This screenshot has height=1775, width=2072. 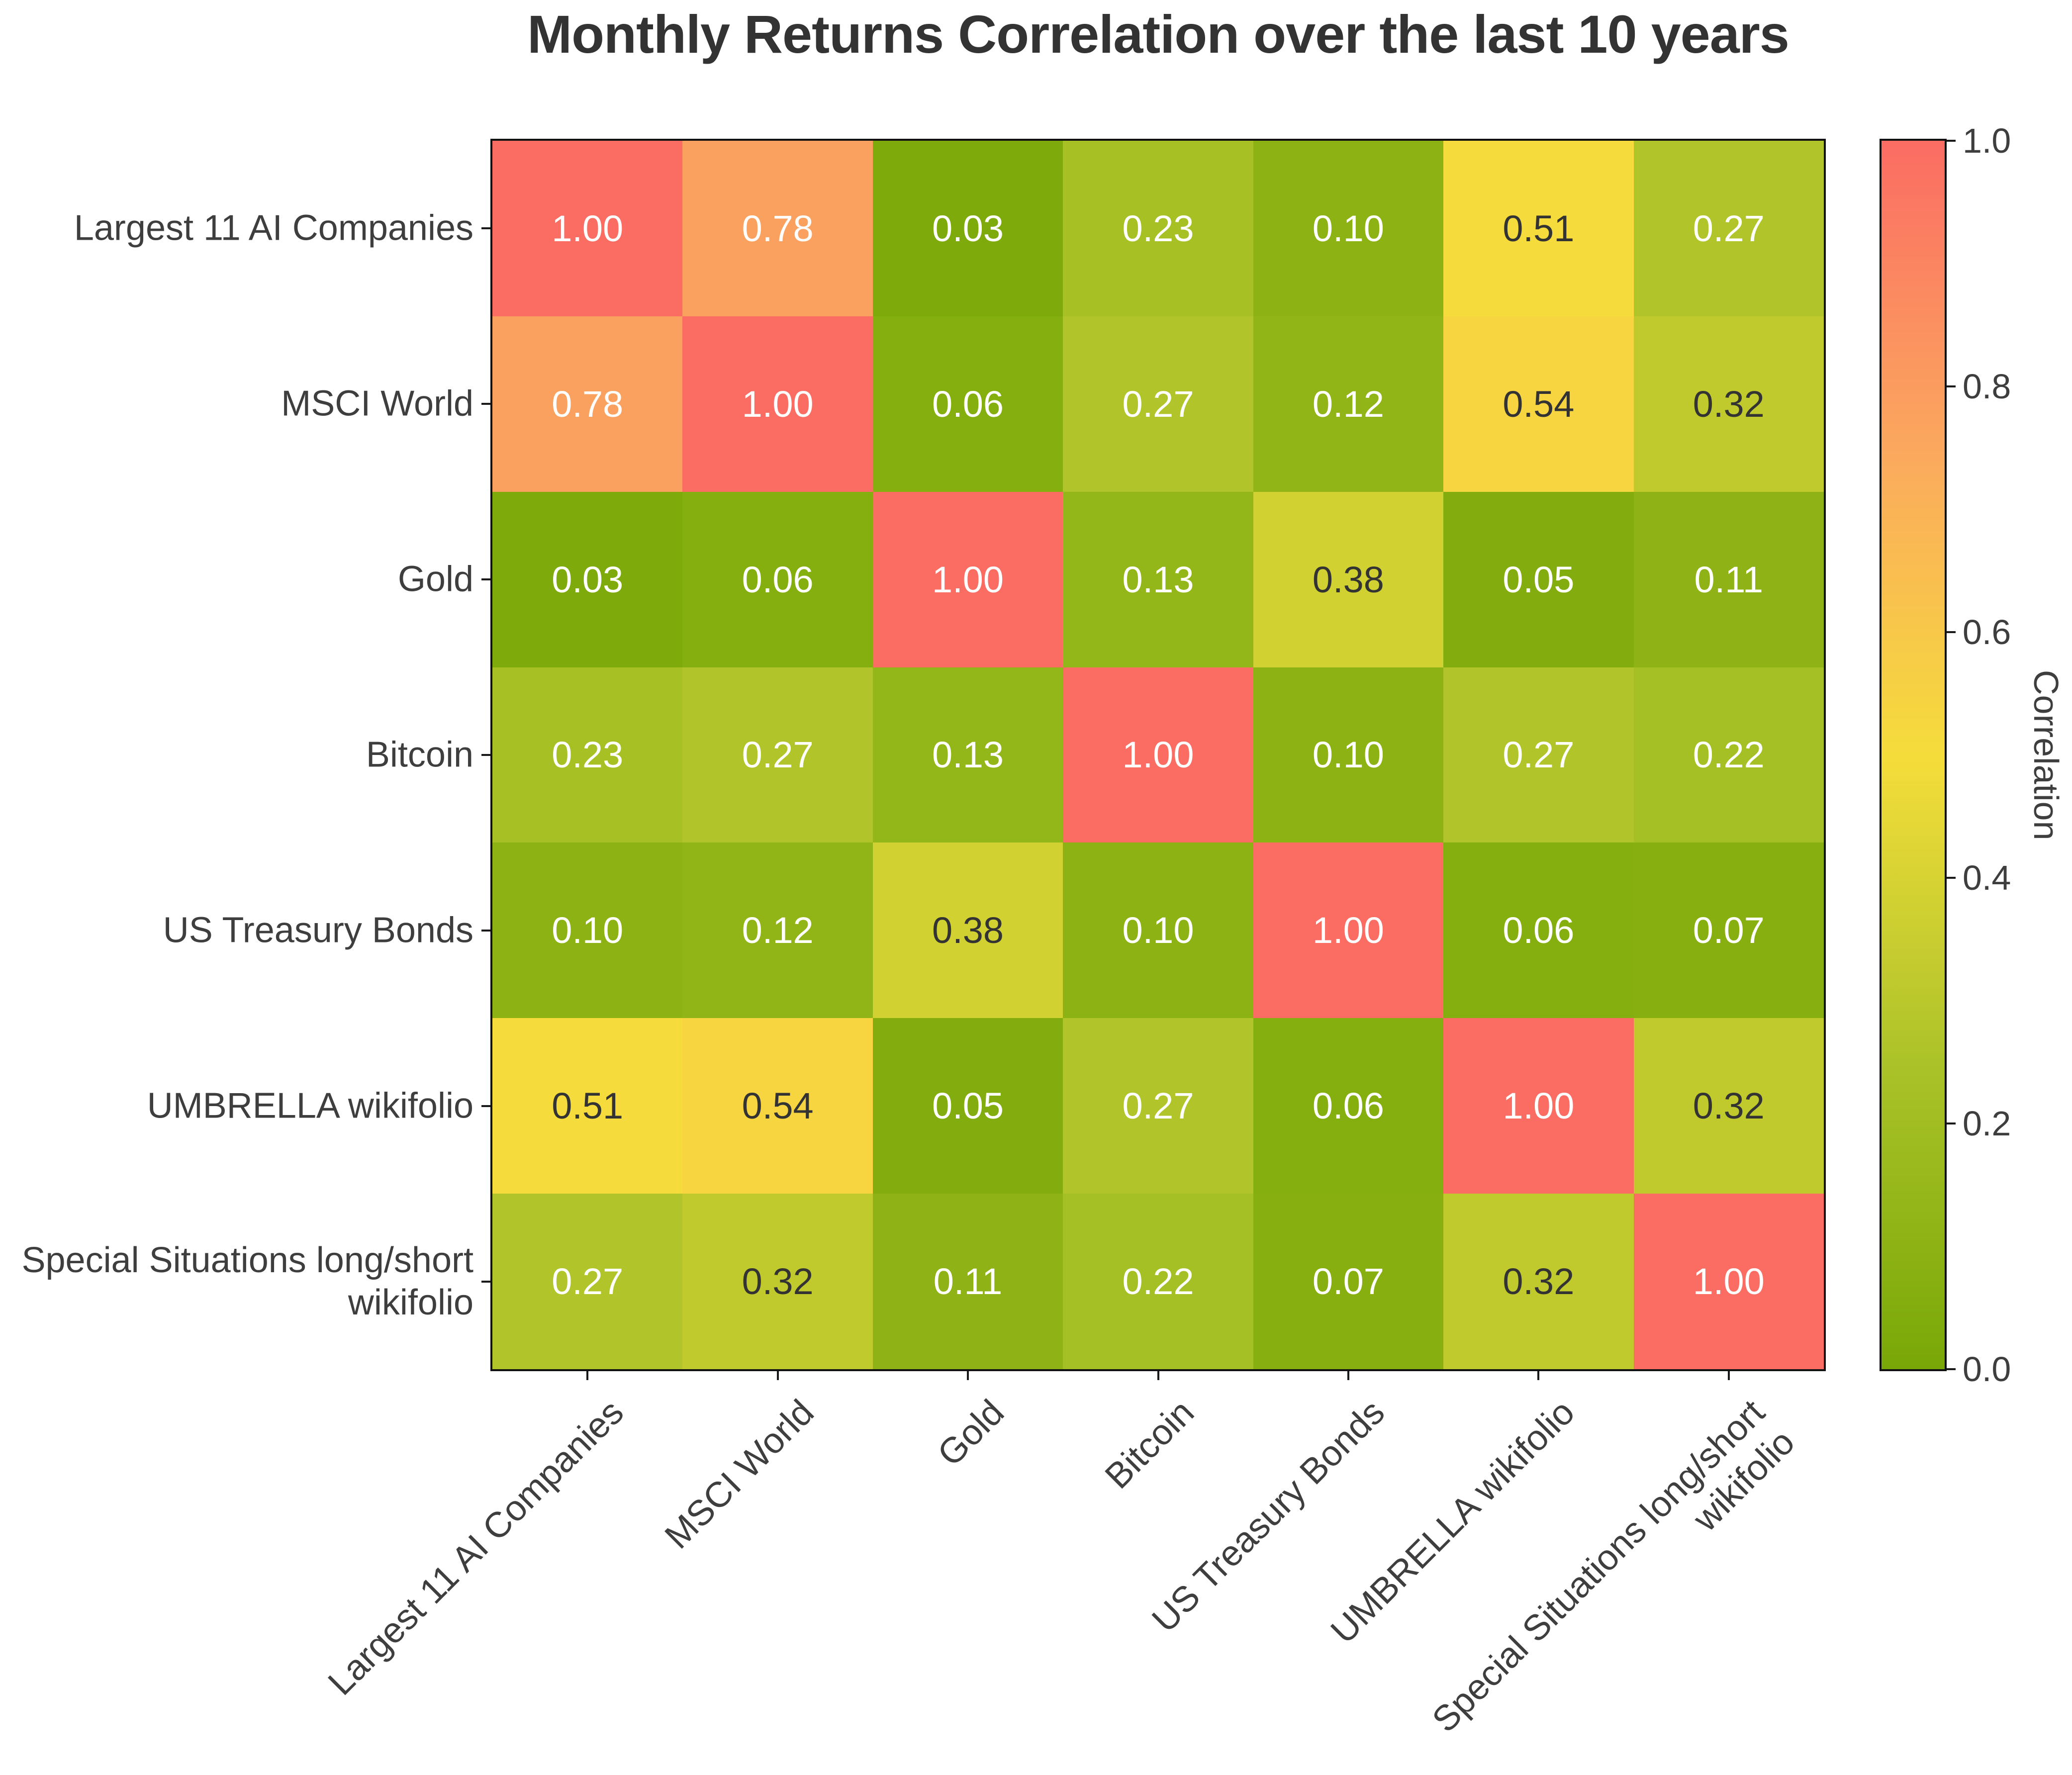 What do you see at coordinates (1987, 1369) in the screenshot?
I see `colorbar-tick-label: 0.0` at bounding box center [1987, 1369].